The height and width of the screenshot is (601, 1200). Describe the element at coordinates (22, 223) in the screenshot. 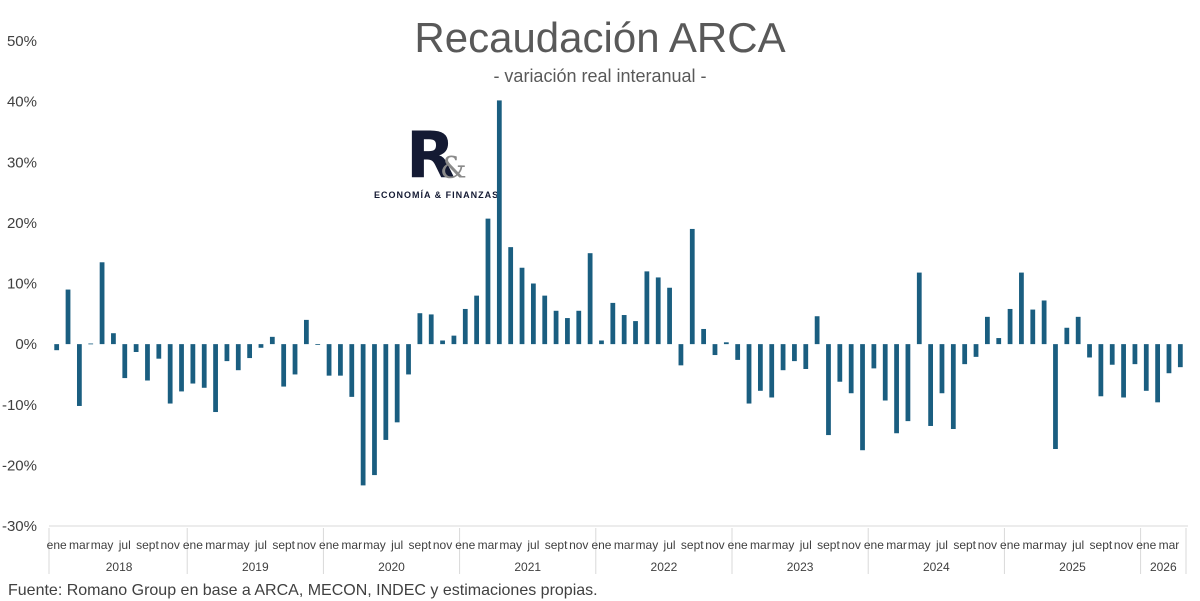

I see `y-tick-label: 20%` at that location.